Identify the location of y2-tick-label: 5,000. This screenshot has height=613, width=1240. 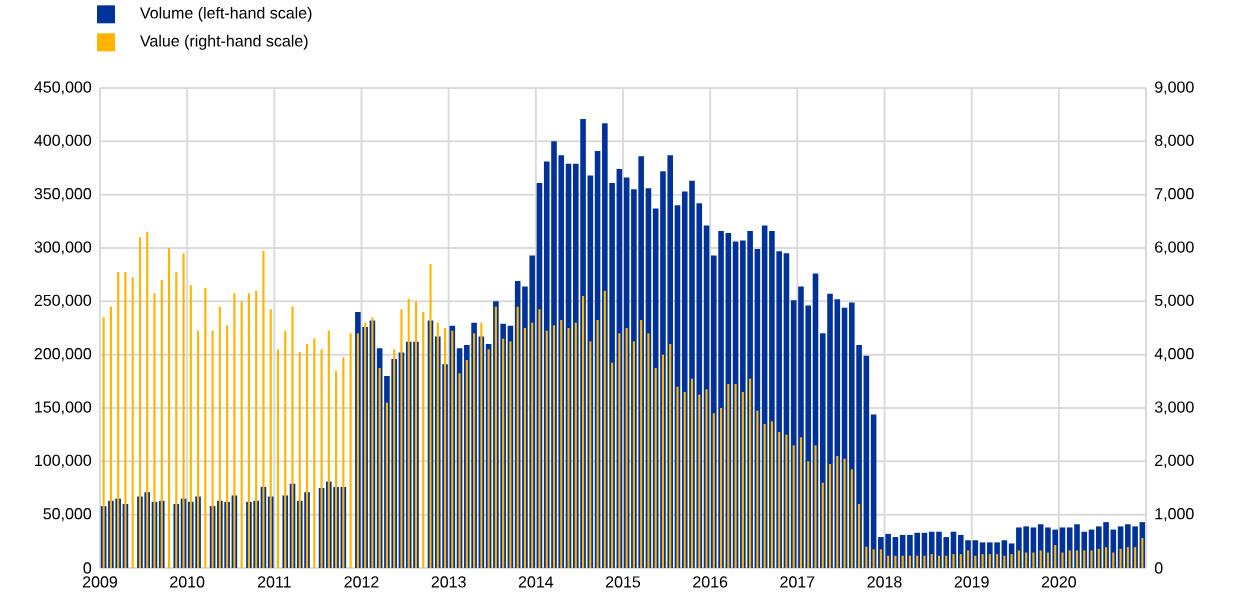
(1174, 301).